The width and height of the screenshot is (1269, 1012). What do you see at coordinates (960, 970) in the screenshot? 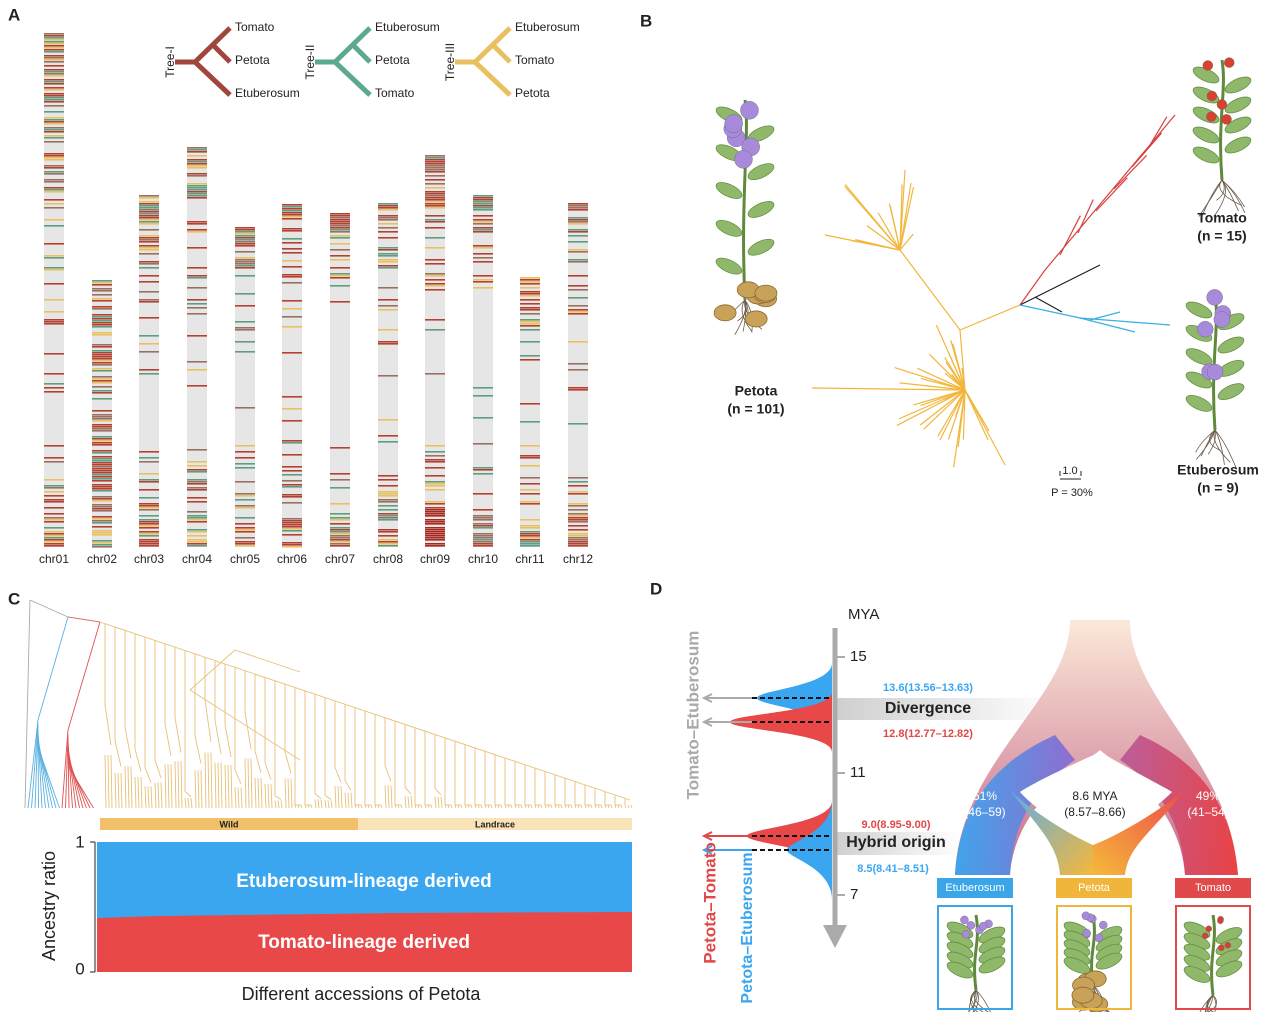
I see `leaf` at bounding box center [960, 970].